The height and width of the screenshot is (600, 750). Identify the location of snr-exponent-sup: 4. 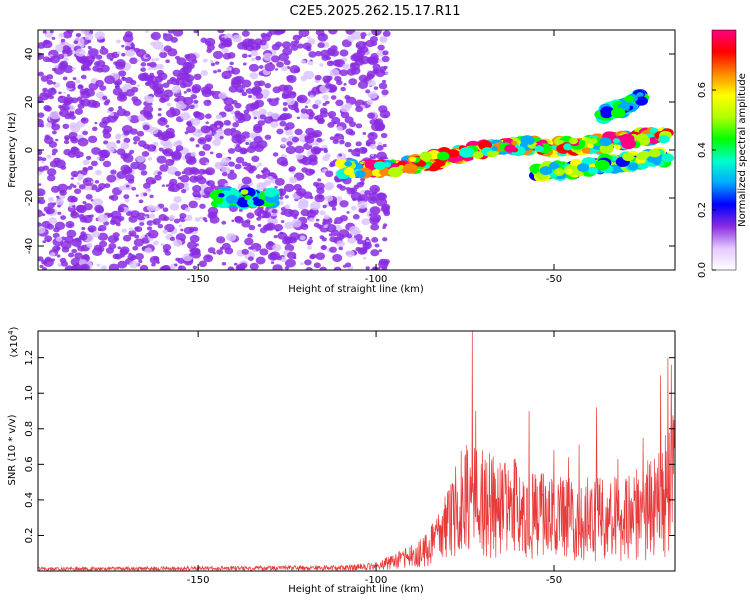
(11, 332).